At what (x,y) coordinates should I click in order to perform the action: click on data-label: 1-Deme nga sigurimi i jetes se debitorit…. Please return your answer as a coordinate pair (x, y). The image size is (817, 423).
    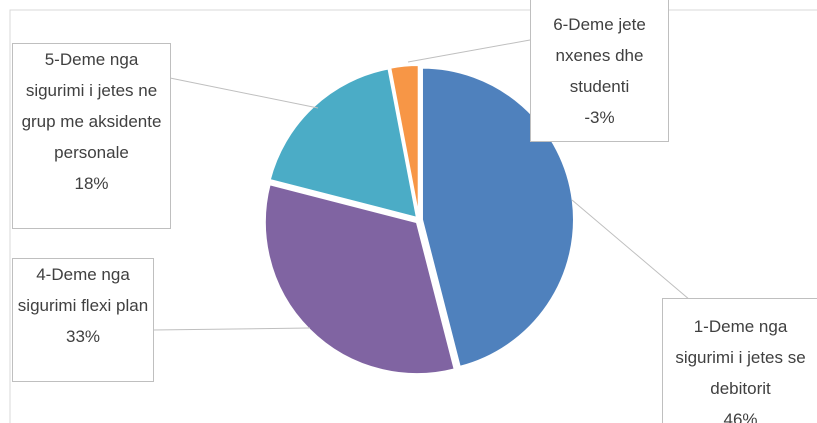
    Looking at the image, I should click on (739, 360).